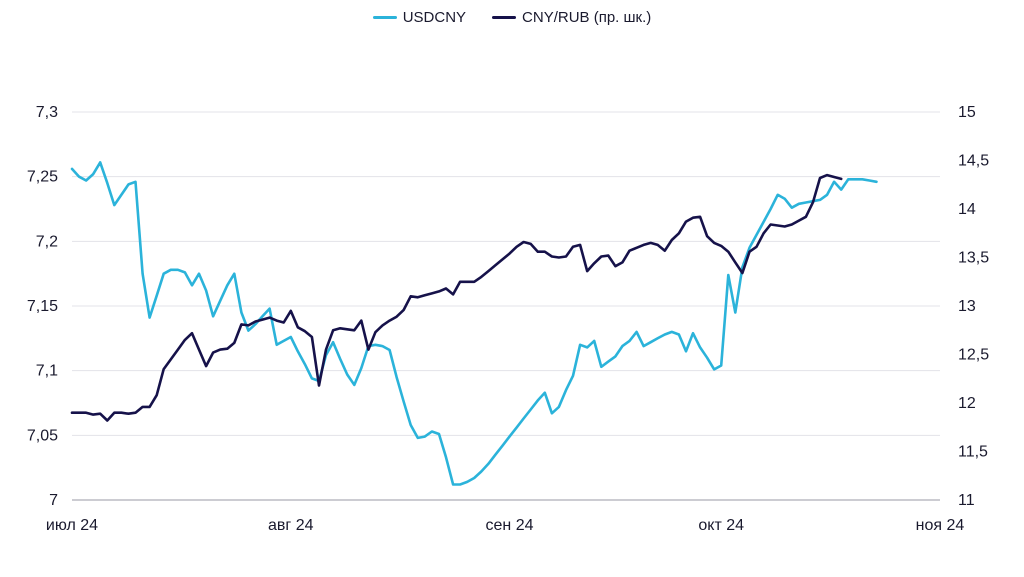 This screenshot has width=1024, height=577. I want to click on y-left-tick-label: 7,25, so click(42, 177).